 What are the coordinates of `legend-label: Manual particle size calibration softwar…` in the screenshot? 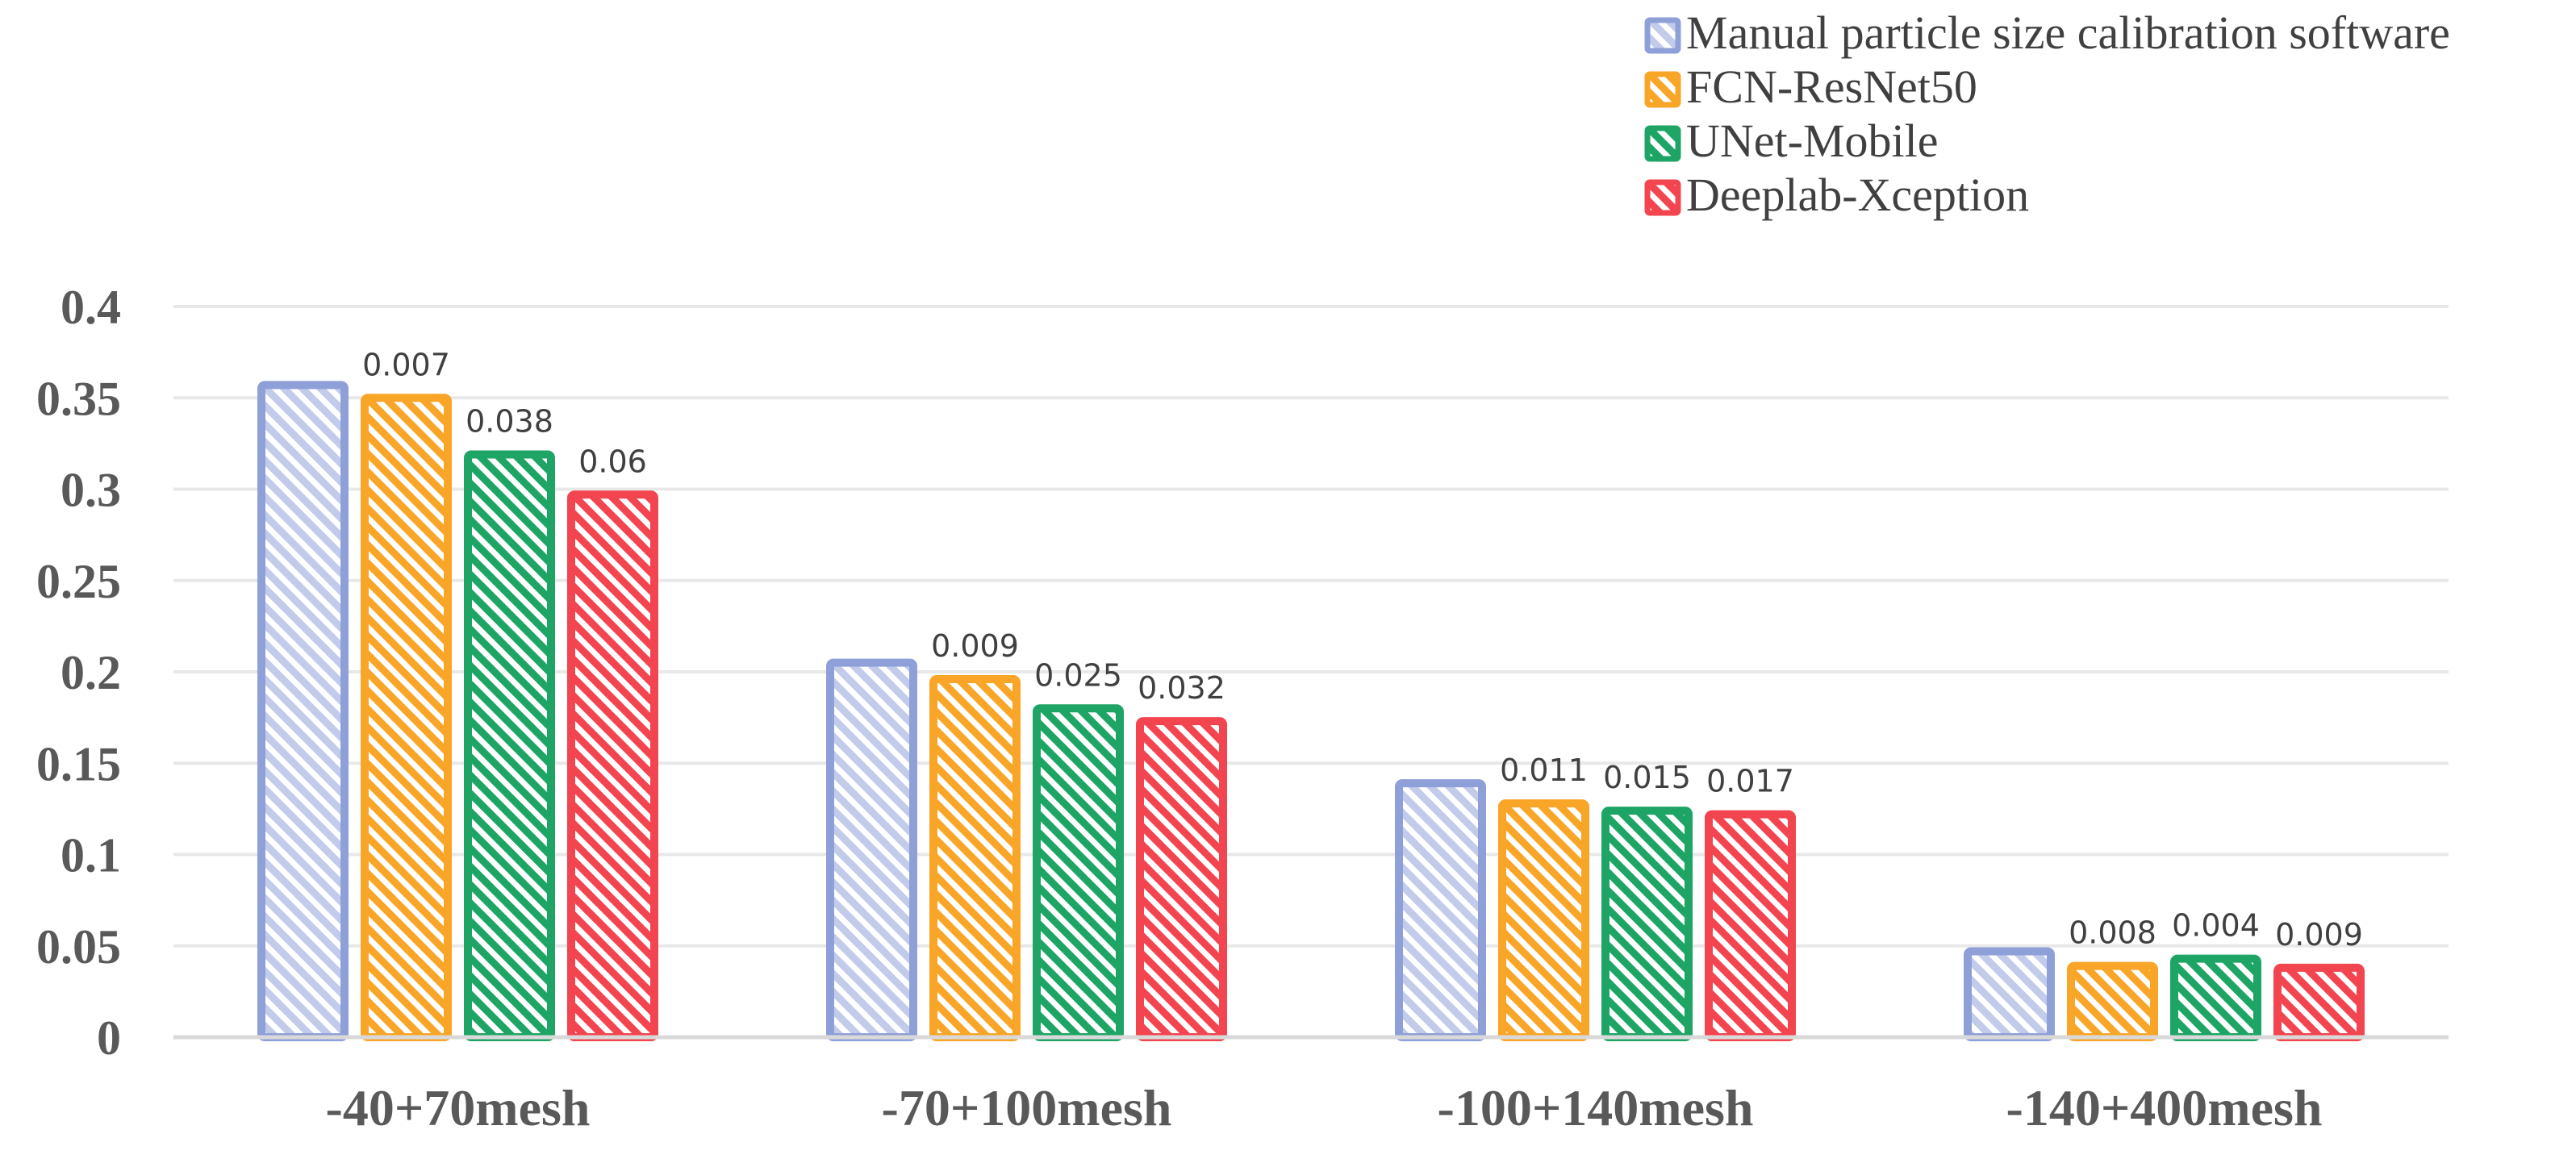 It's located at (2068, 32).